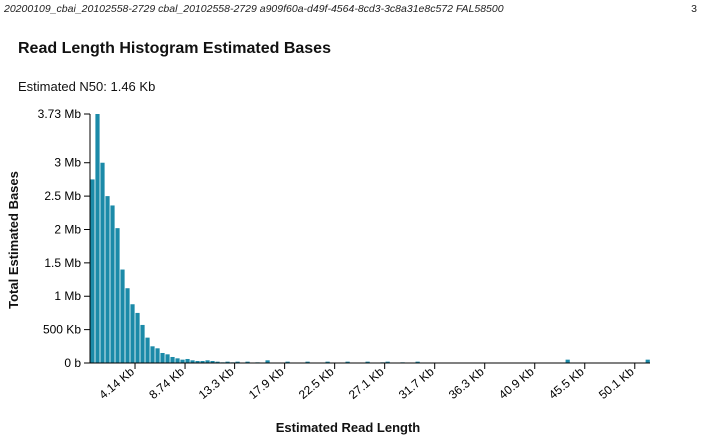 The width and height of the screenshot is (701, 445). What do you see at coordinates (62, 330) in the screenshot?
I see `y-tick-label: 500 Kb` at bounding box center [62, 330].